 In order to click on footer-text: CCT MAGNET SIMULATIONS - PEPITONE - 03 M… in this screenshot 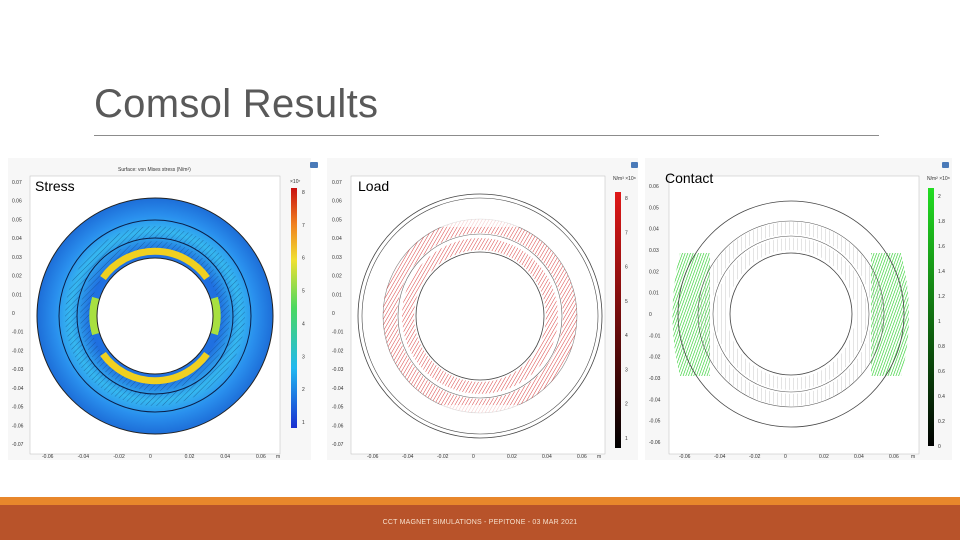, I will do `click(480, 522)`.